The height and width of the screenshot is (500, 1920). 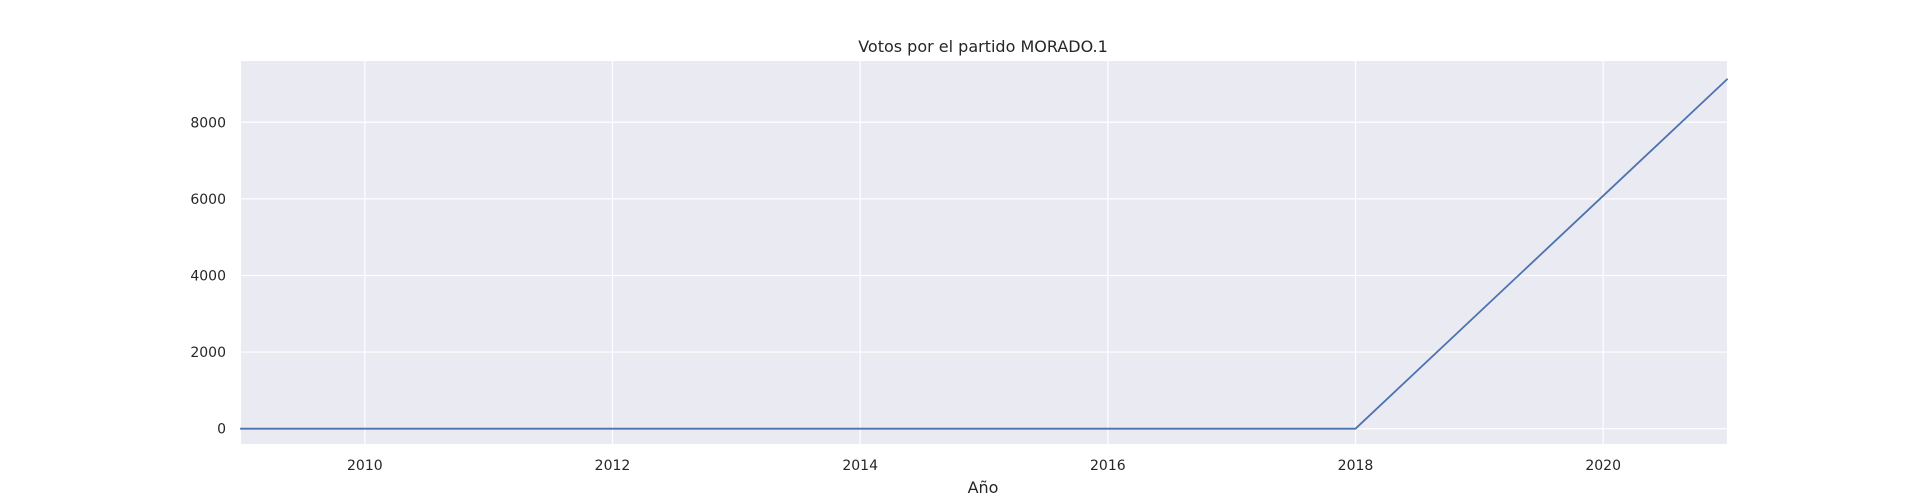 I want to click on chart-title: Votos por el partido MORADO.1, so click(x=983, y=46).